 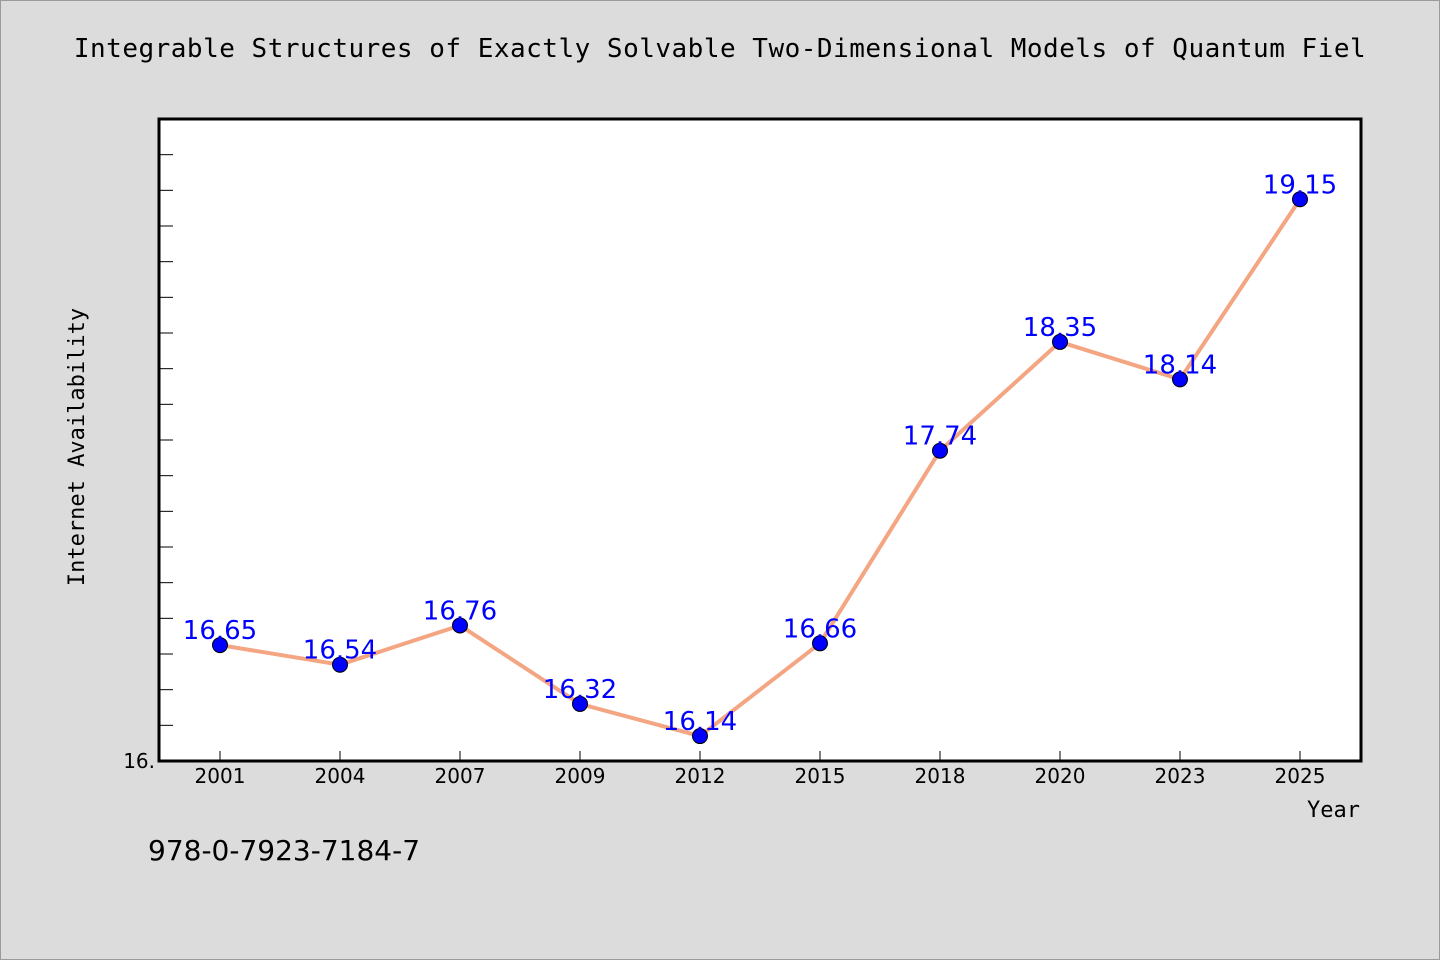 What do you see at coordinates (1180, 776) in the screenshot?
I see `x-tick-label: 2023` at bounding box center [1180, 776].